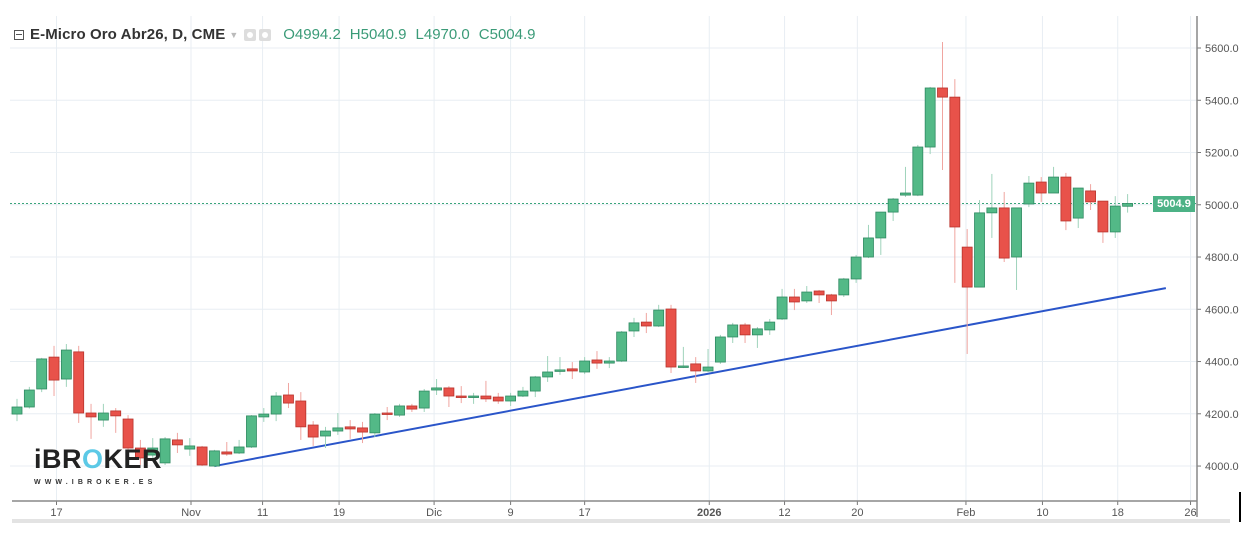  Describe the element at coordinates (378, 34) in the screenshot. I see `high-value: H5040.9` at that location.